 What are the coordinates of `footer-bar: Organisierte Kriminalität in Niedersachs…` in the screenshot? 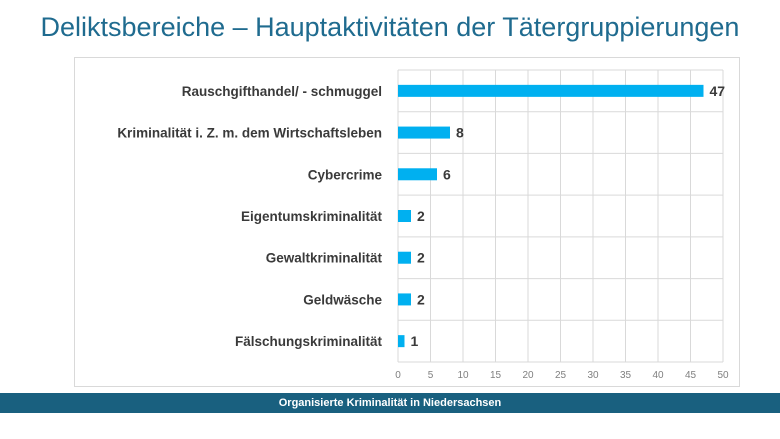 It's located at (390, 403).